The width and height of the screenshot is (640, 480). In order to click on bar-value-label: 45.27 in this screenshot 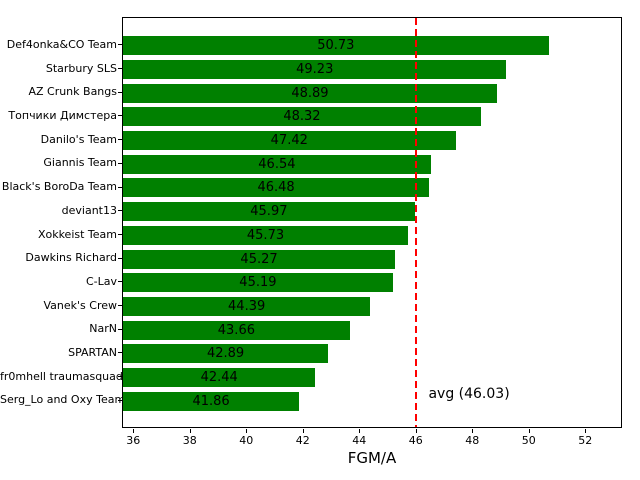, I will do `click(259, 259)`.